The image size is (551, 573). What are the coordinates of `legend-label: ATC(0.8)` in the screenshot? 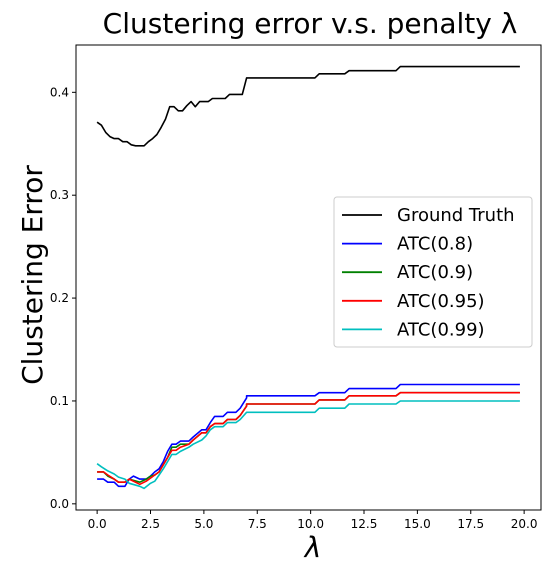 It's located at (435, 244).